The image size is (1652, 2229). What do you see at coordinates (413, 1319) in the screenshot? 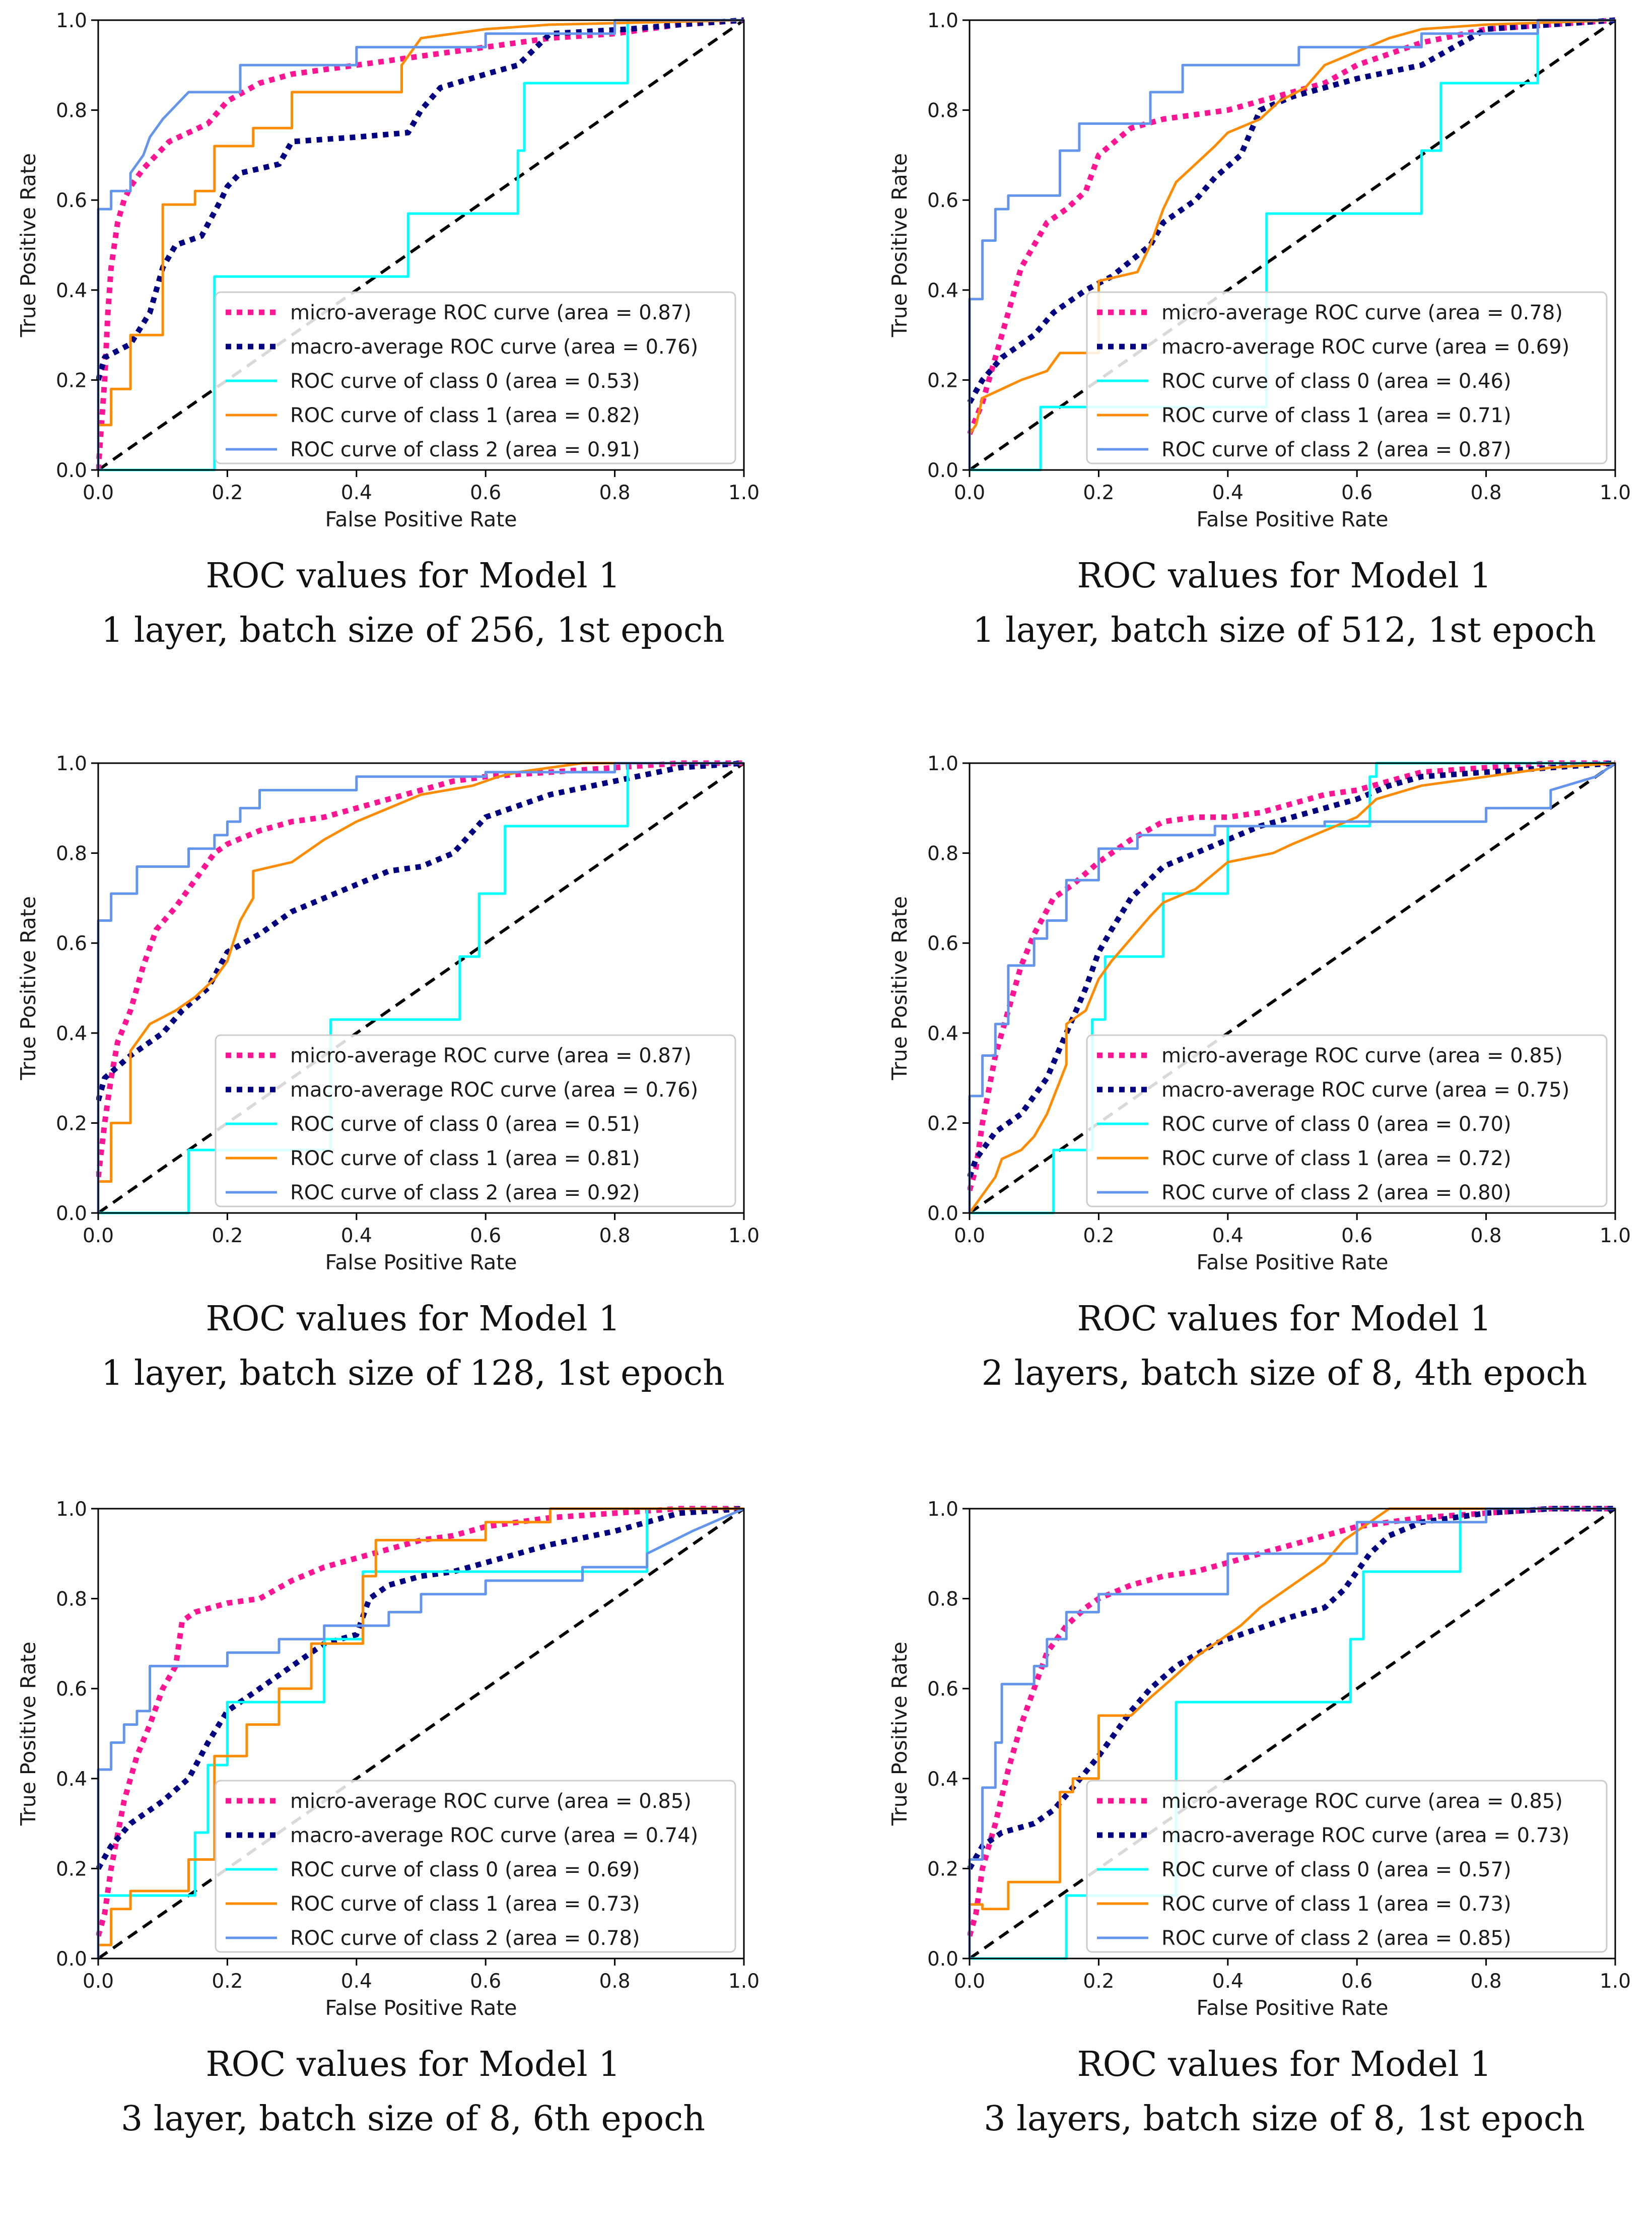
I see `caption-title: ROC values for Model 1` at bounding box center [413, 1319].